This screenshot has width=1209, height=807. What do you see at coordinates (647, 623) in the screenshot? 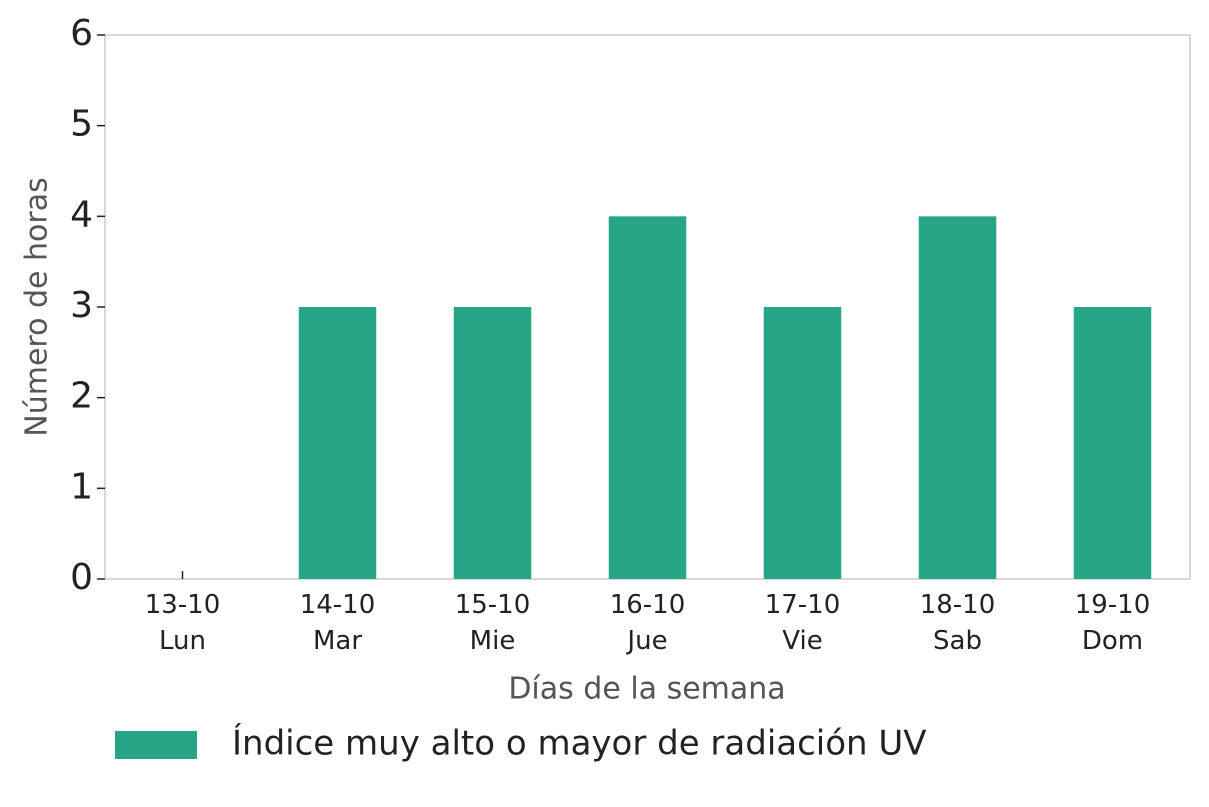
I see `x-tick-label: 16-10 Jue` at bounding box center [647, 623].